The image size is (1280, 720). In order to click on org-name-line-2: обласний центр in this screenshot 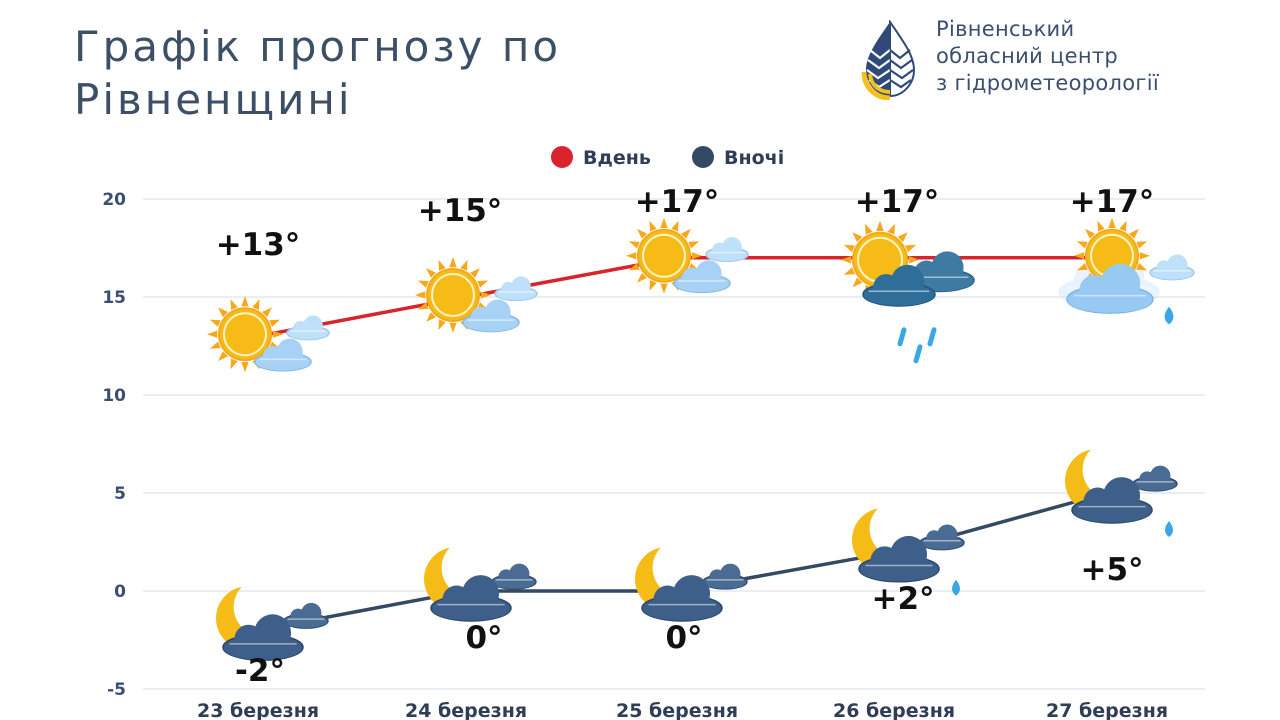, I will do `click(1027, 56)`.